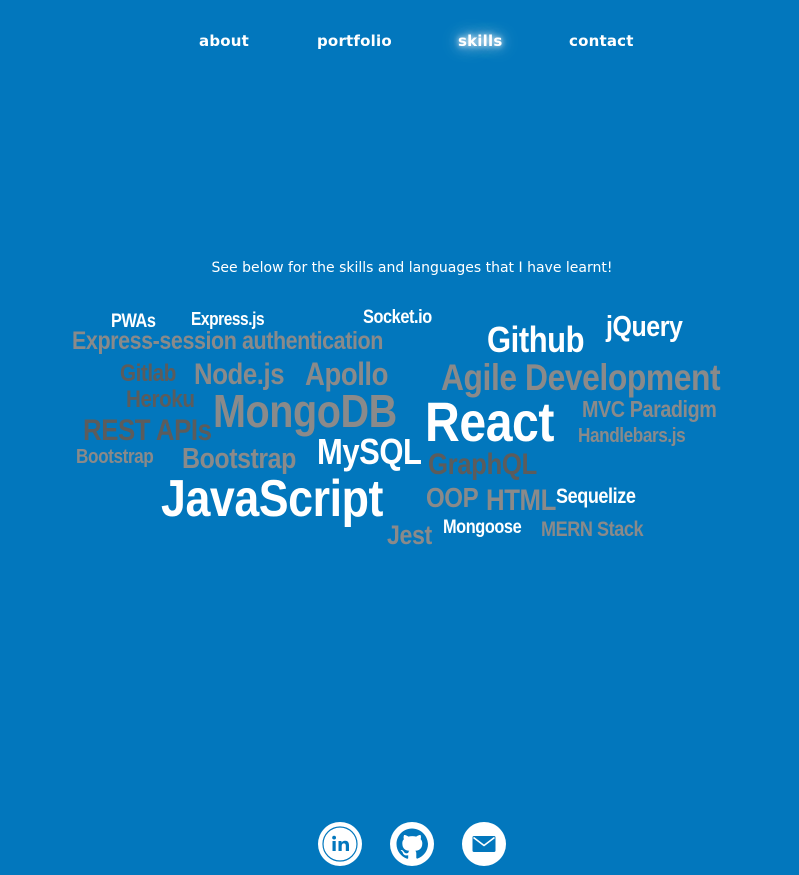  Describe the element at coordinates (490, 421) in the screenshot. I see `skill-react: React` at that location.